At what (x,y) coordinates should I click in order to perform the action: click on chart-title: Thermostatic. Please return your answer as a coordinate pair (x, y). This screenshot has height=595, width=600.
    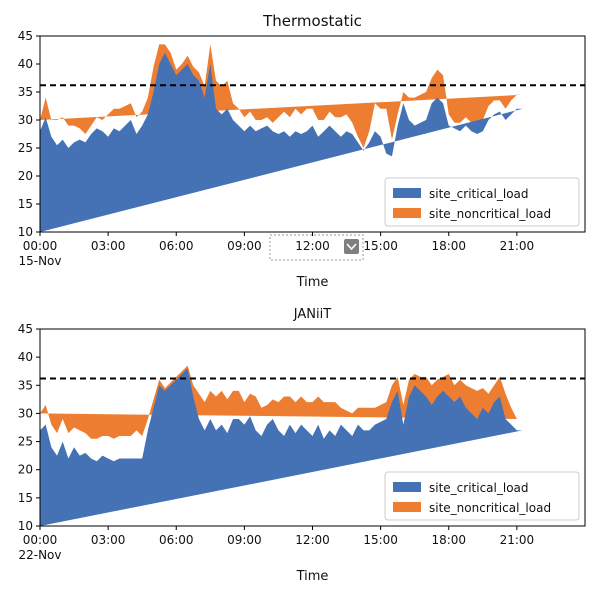
    Looking at the image, I should click on (312, 21).